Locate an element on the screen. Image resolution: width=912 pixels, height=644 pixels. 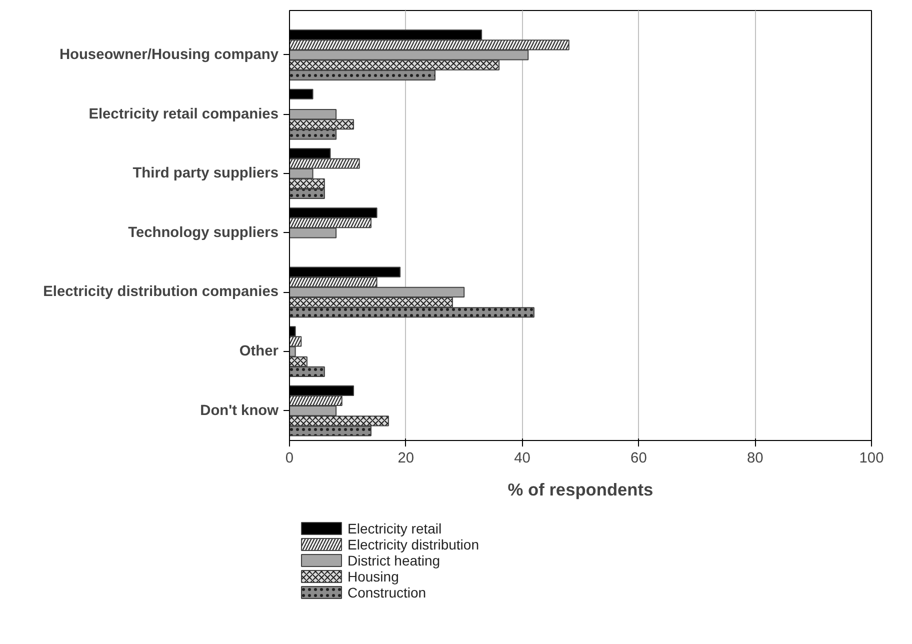
x-tick-label: 0 is located at coordinates (289, 458).